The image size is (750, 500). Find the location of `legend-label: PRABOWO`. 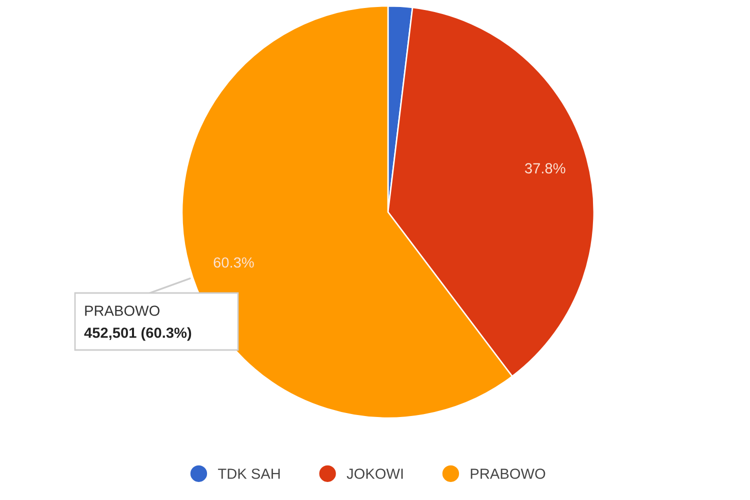

legend-label: PRABOWO is located at coordinates (508, 473).